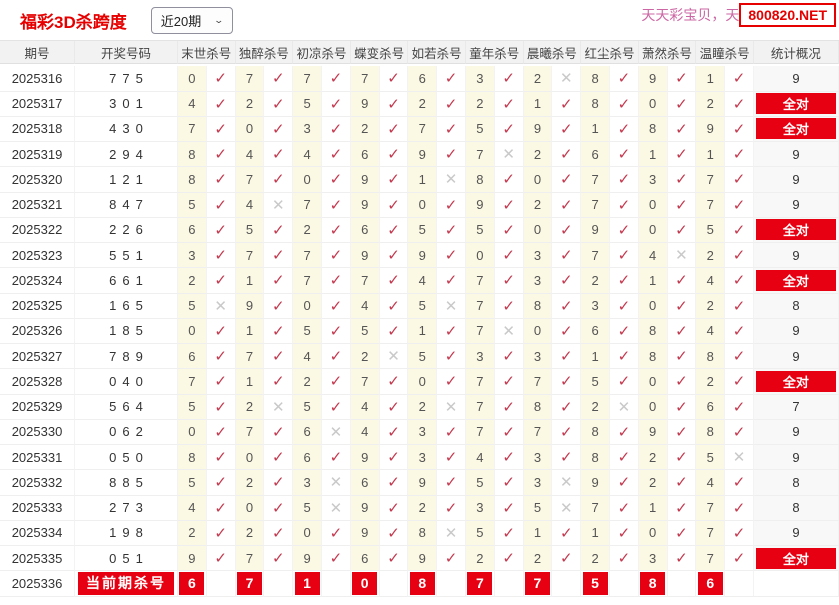 The image size is (839, 605). What do you see at coordinates (595, 583) in the screenshot?
I see `summary-kill-badge: 5` at bounding box center [595, 583].